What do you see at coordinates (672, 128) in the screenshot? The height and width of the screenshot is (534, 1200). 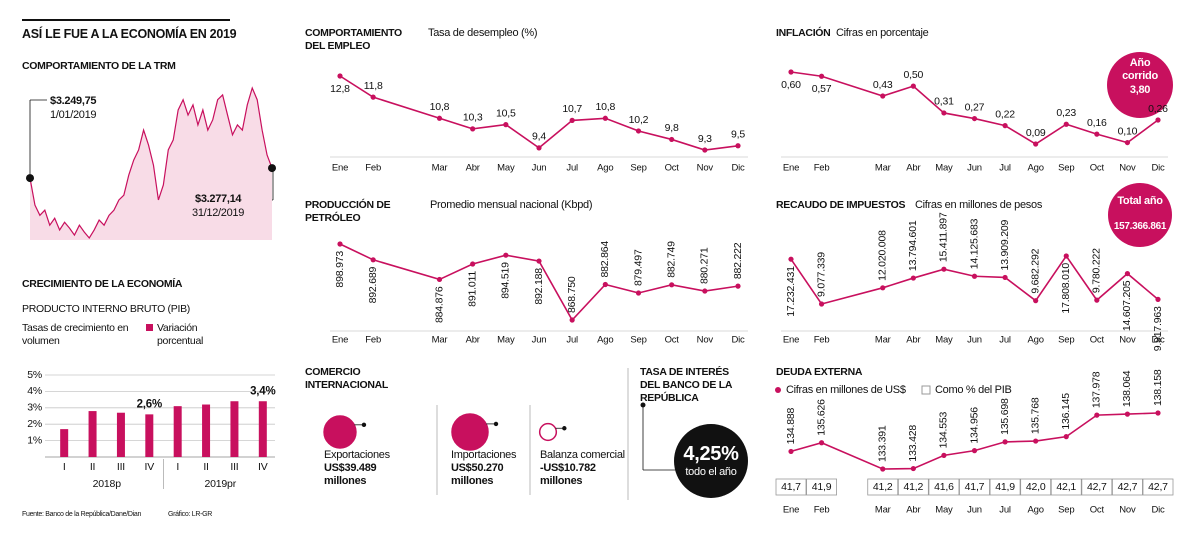 I see `value-label: 9,8` at bounding box center [672, 128].